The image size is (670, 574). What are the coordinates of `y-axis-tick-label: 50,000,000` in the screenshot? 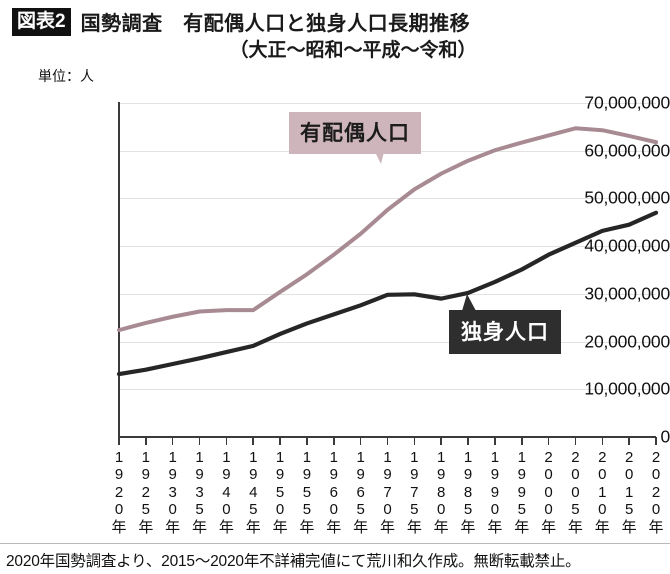 It's located at (627, 197).